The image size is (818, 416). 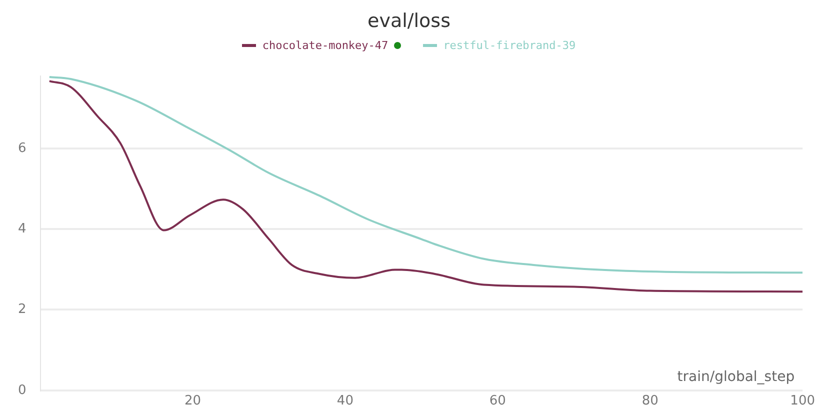 What do you see at coordinates (22, 390) in the screenshot?
I see `y-tick-label: 0` at bounding box center [22, 390].